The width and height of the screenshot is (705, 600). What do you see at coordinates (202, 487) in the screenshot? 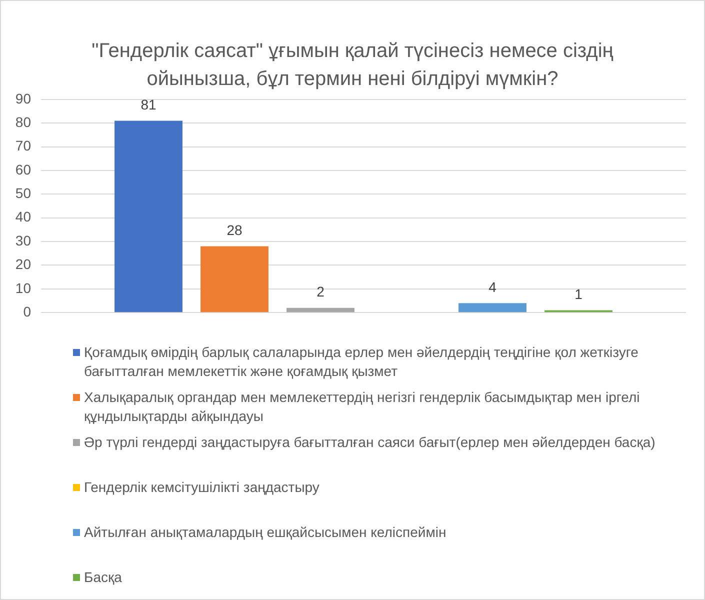
I see `legend-label: Гендерлік кемсітушілікті заңдастыру` at bounding box center [202, 487].